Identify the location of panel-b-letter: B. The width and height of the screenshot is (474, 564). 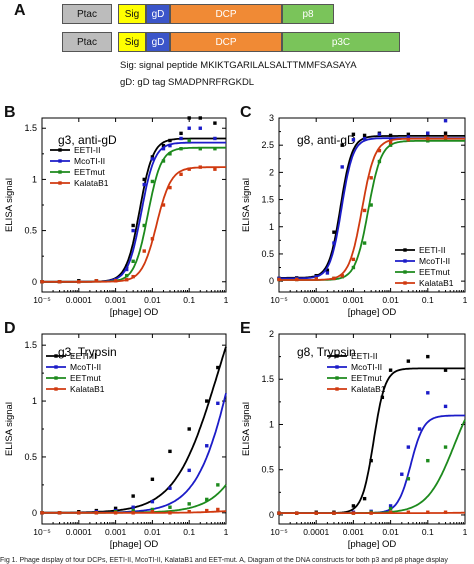
(10, 112).